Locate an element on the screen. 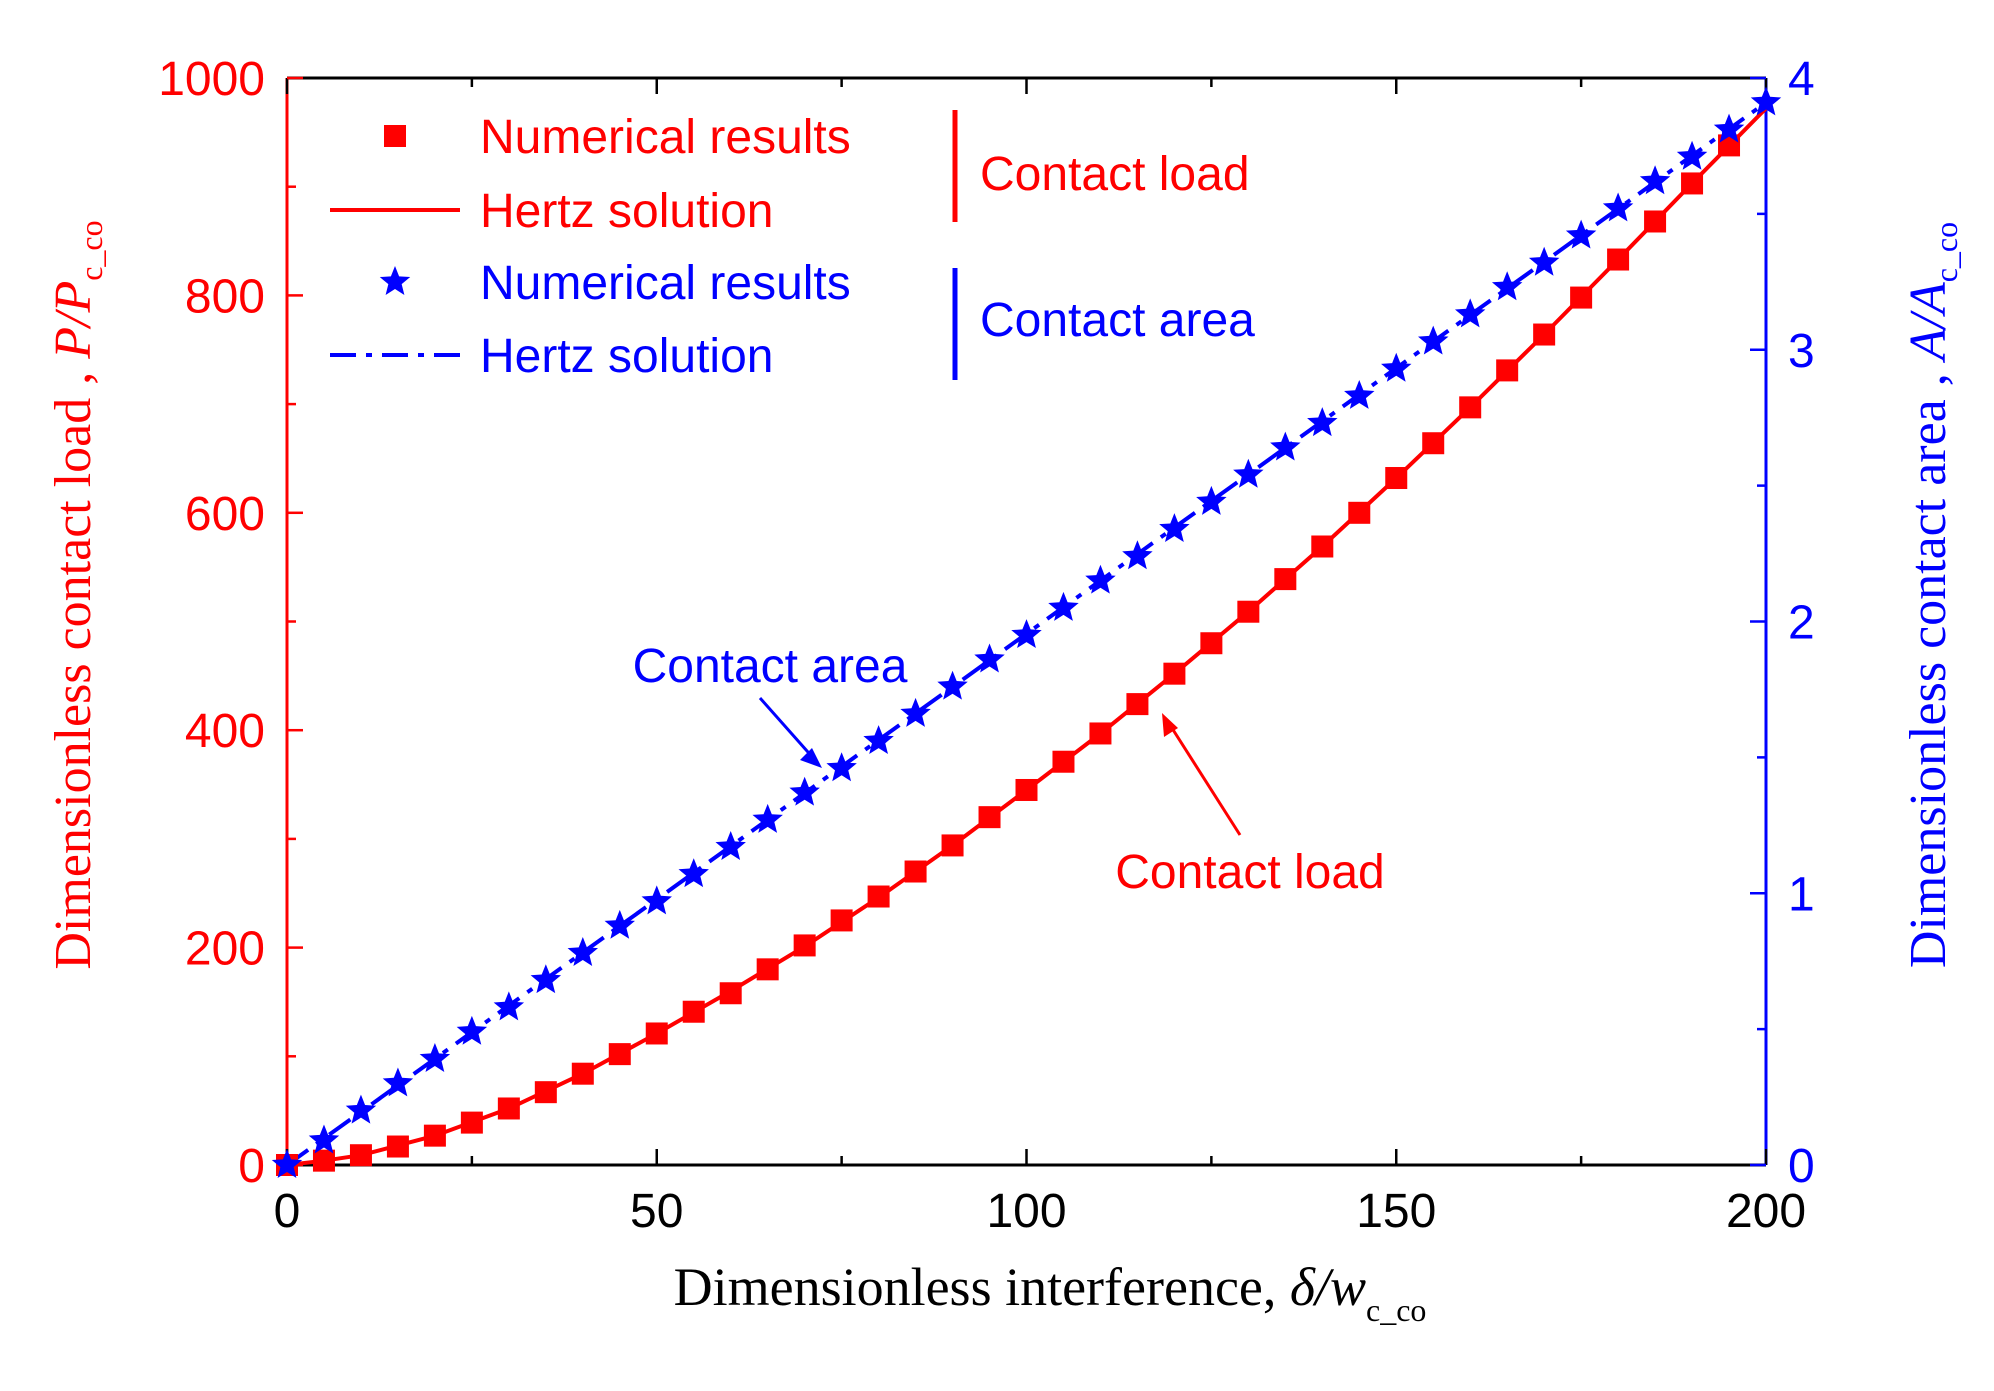 Image resolution: width=1994 pixels, height=1391 pixels. annotation-label: Contact load is located at coordinates (1250, 872).